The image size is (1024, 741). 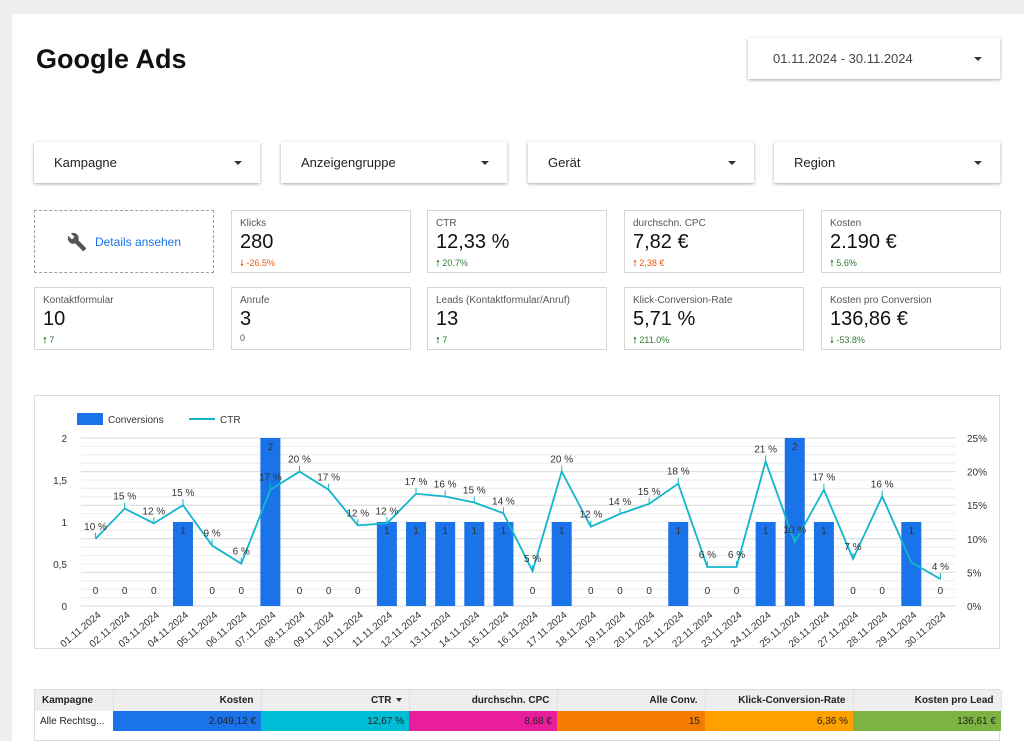 I want to click on kpi-delta-value: 211.0%, so click(x=654, y=340).